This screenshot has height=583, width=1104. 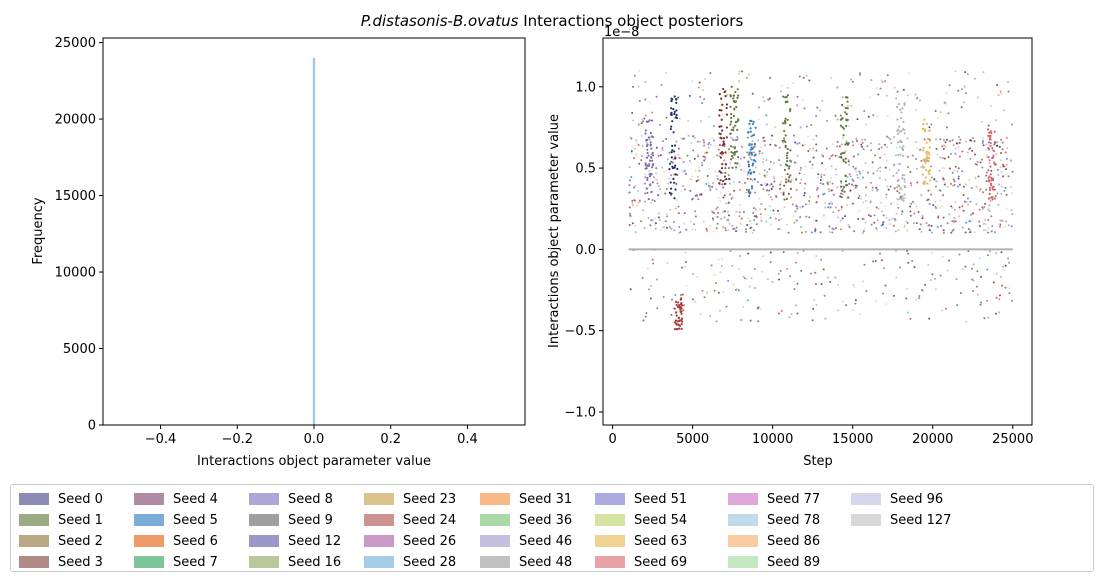 What do you see at coordinates (80, 541) in the screenshot?
I see `legend-label: Seed 2` at bounding box center [80, 541].